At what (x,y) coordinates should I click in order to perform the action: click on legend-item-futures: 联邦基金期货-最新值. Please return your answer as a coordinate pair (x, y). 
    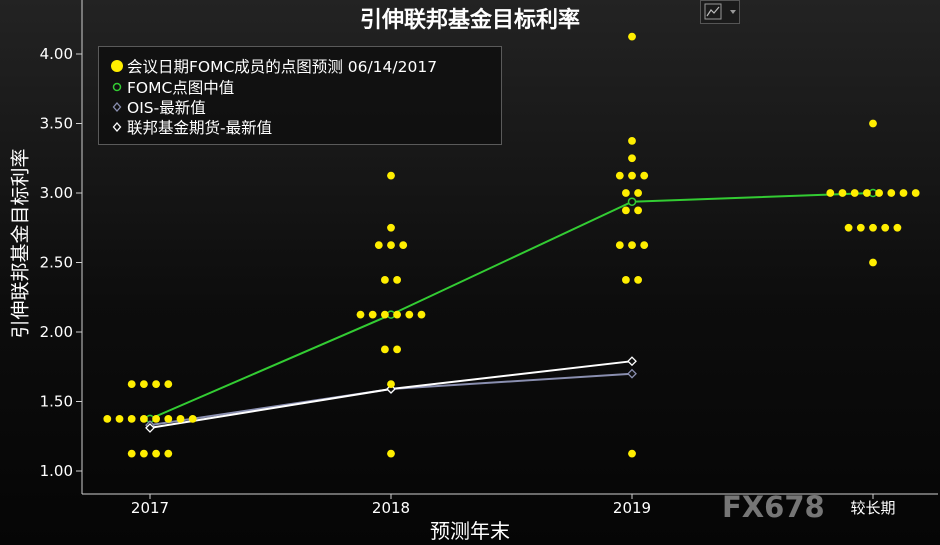
    Looking at the image, I should click on (190, 127).